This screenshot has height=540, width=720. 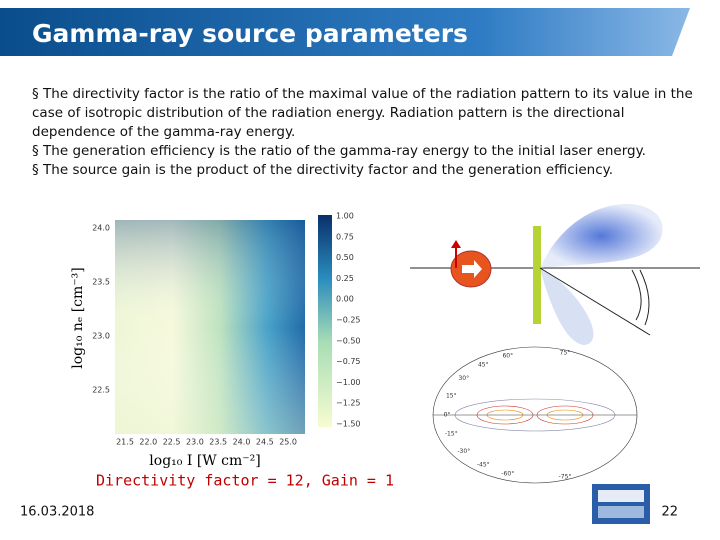 I want to click on colorbar-tick-label: −1.50, so click(x=348, y=424).